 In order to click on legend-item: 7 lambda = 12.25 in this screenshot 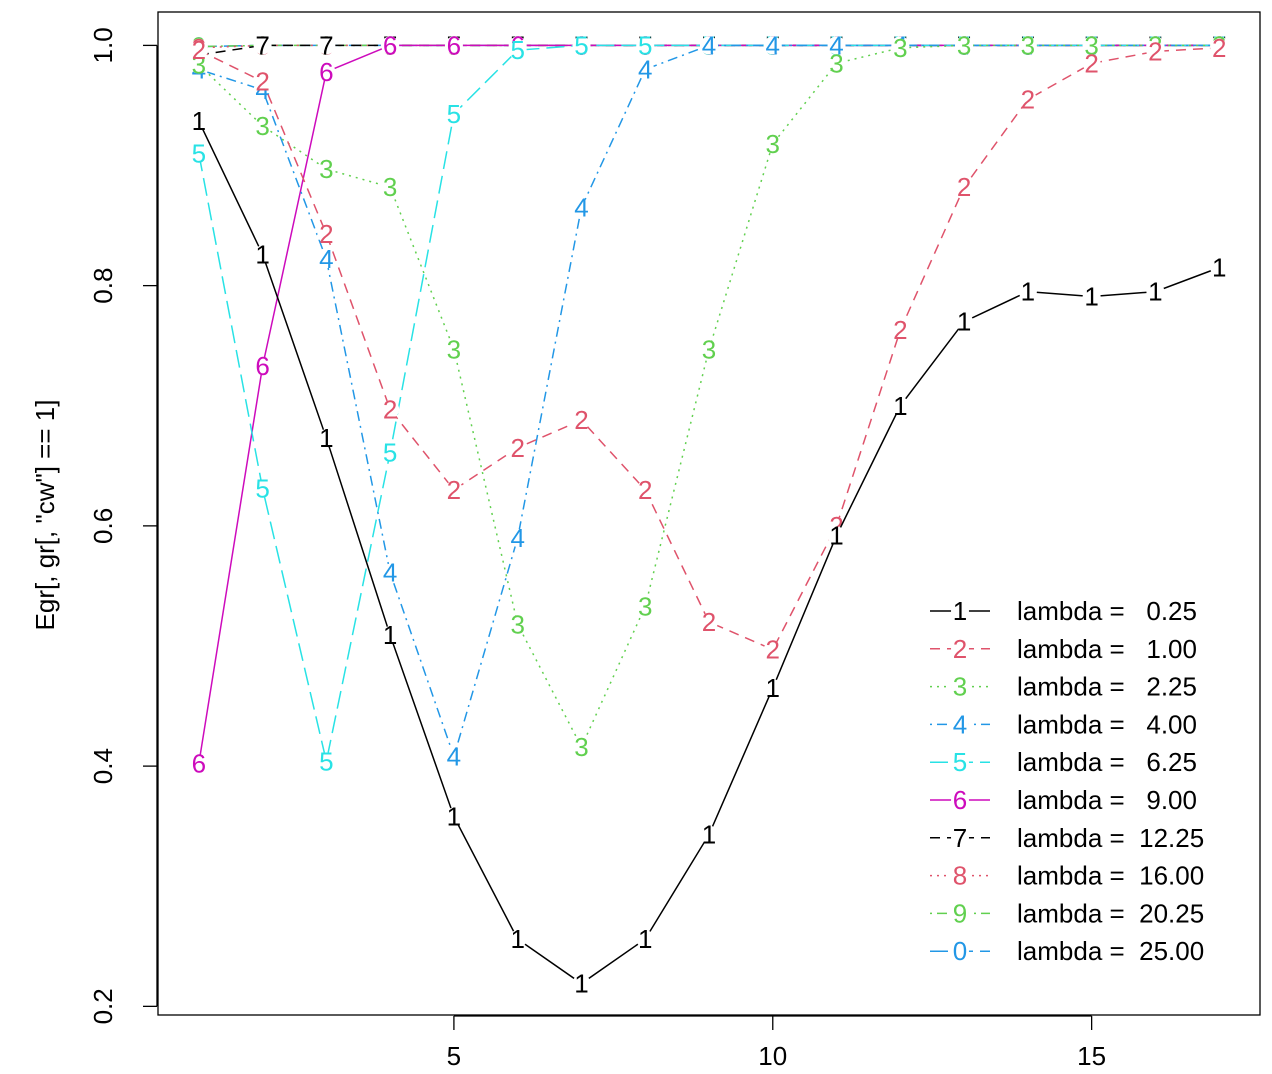, I will do `click(1067, 838)`.